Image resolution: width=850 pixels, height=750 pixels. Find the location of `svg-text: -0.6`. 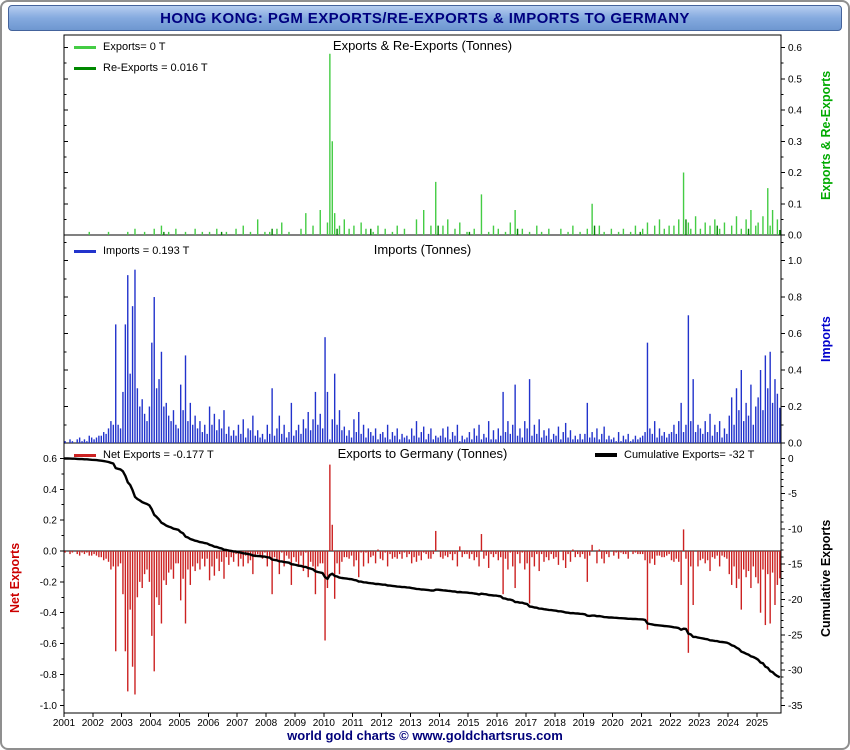

svg-text: -0.6 is located at coordinates (49, 644).